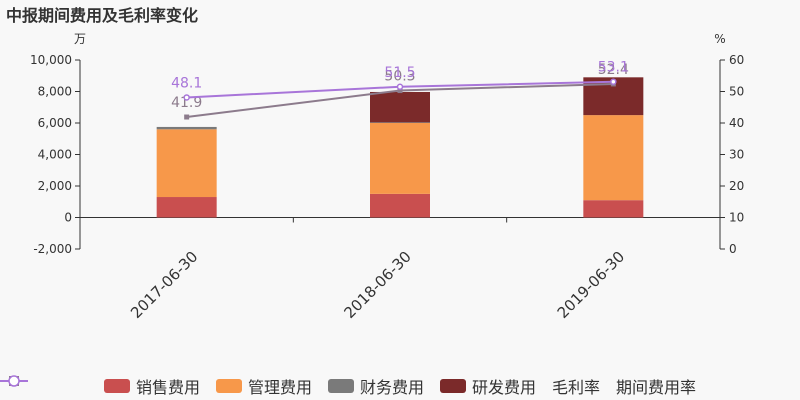  Describe the element at coordinates (399, 77) in the screenshot. I see `data-label: 50.3` at that location.